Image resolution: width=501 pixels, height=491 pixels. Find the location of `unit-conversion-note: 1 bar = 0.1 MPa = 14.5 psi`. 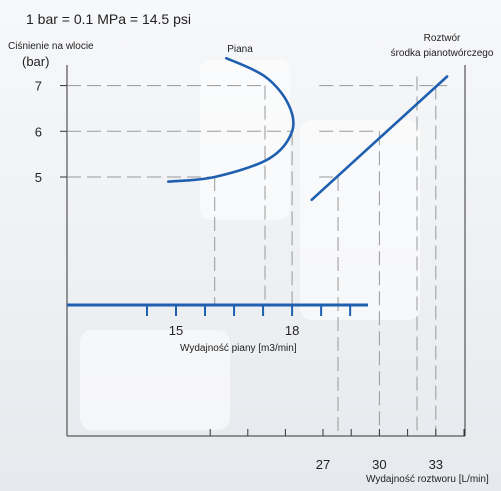

unit-conversion-note: 1 bar = 0.1 MPa = 14.5 psi is located at coordinates (108, 19).